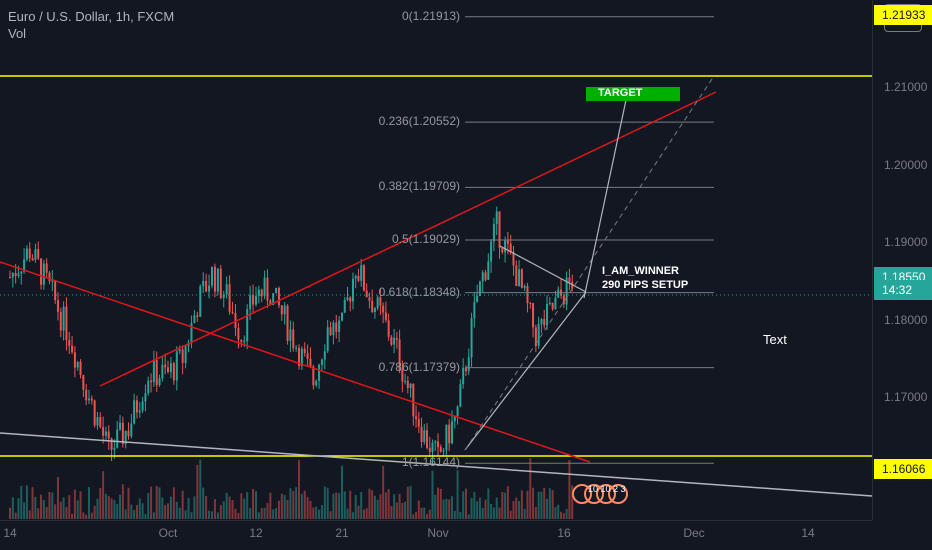 The width and height of the screenshot is (932, 550). Describe the element at coordinates (694, 533) in the screenshot. I see `time-tick-label: Dec` at that location.